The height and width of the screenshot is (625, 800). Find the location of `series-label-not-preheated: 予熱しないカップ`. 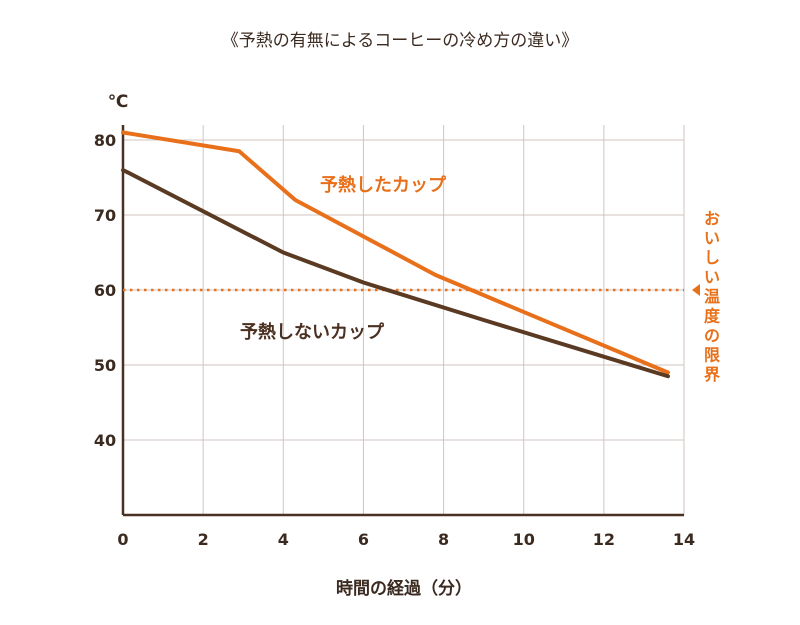

series-label-not-preheated: 予熱しないカップ is located at coordinates (312, 332).